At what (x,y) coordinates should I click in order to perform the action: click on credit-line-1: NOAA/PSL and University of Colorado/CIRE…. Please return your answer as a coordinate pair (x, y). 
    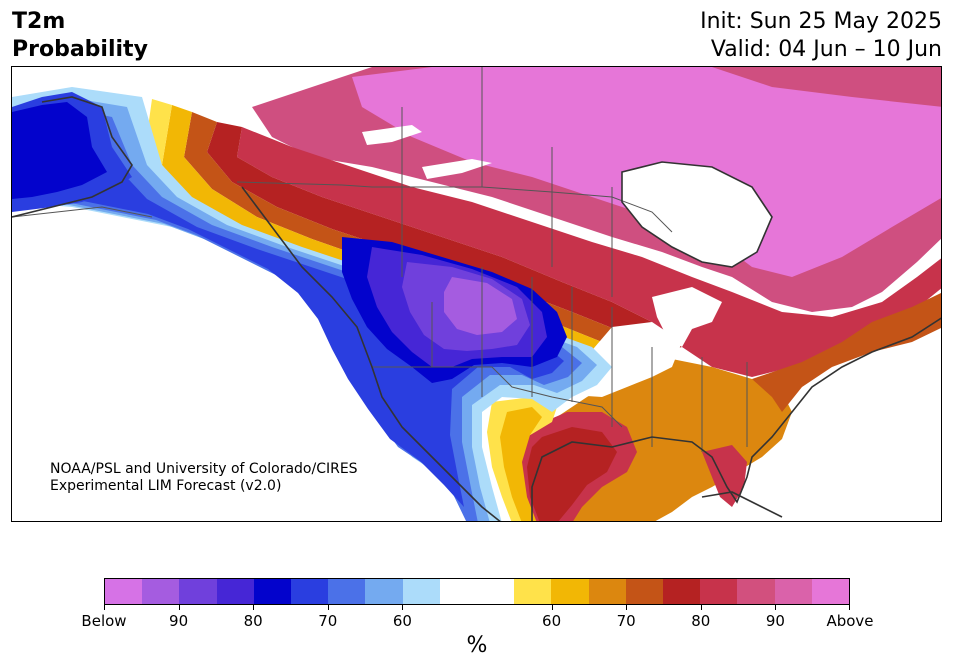
    Looking at the image, I should click on (204, 469).